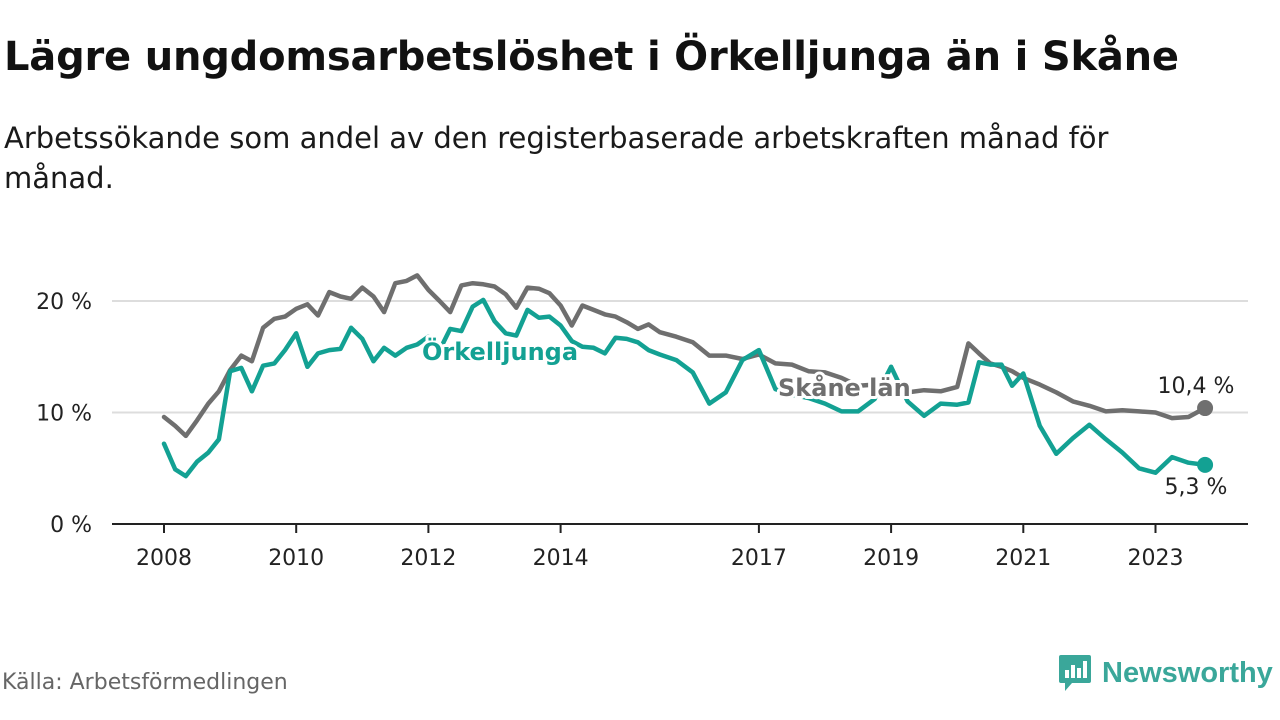 Image resolution: width=1280 pixels, height=720 pixels. What do you see at coordinates (64, 302) in the screenshot?
I see `y-tick-label: 20 %` at bounding box center [64, 302].